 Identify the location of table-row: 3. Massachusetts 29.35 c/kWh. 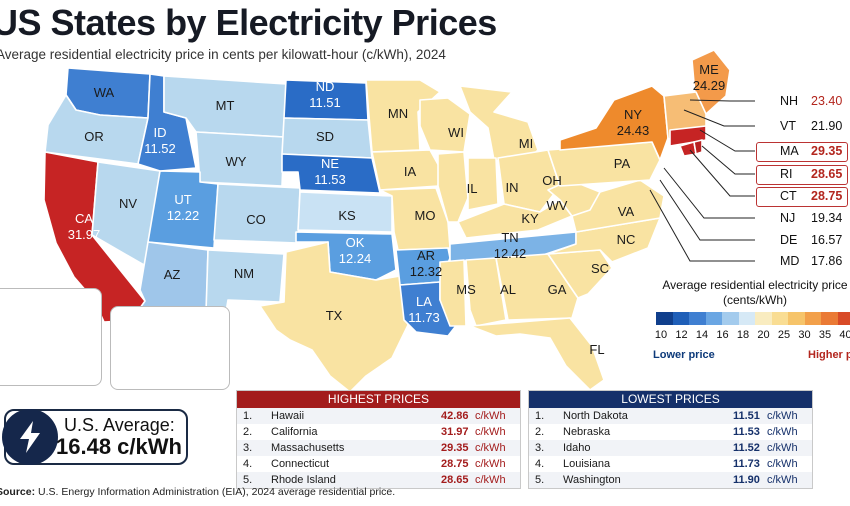
(378, 448).